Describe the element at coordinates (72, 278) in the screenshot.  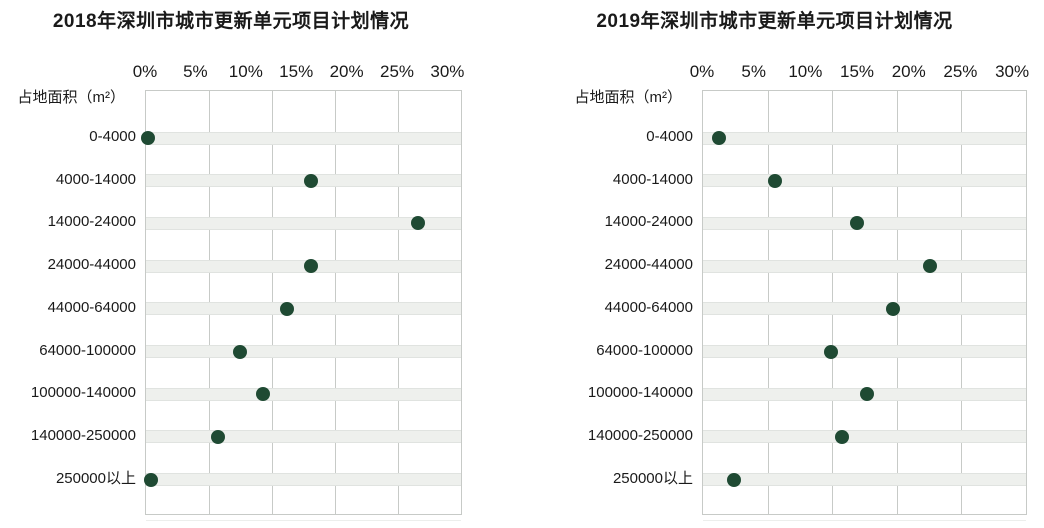
I see `category-axis: 占地面积（m²）` at that location.